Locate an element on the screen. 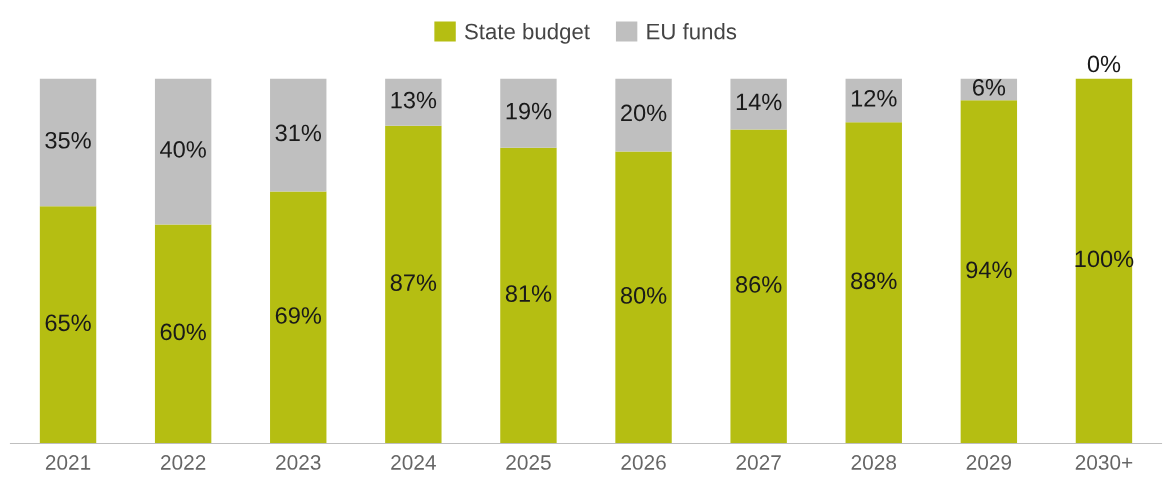 The height and width of the screenshot is (490, 1165). data-label: 80% is located at coordinates (643, 295).